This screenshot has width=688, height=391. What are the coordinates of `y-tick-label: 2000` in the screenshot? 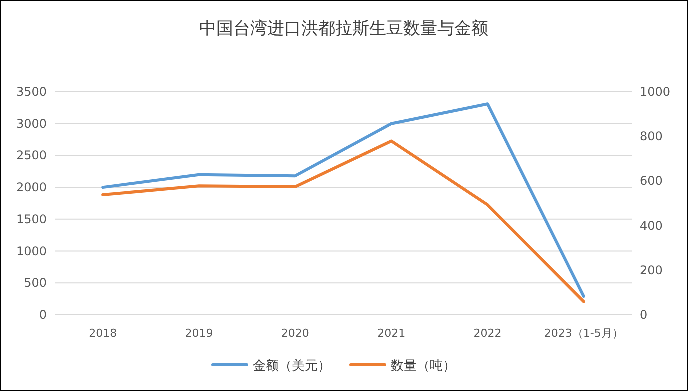 It's located at (31, 187).